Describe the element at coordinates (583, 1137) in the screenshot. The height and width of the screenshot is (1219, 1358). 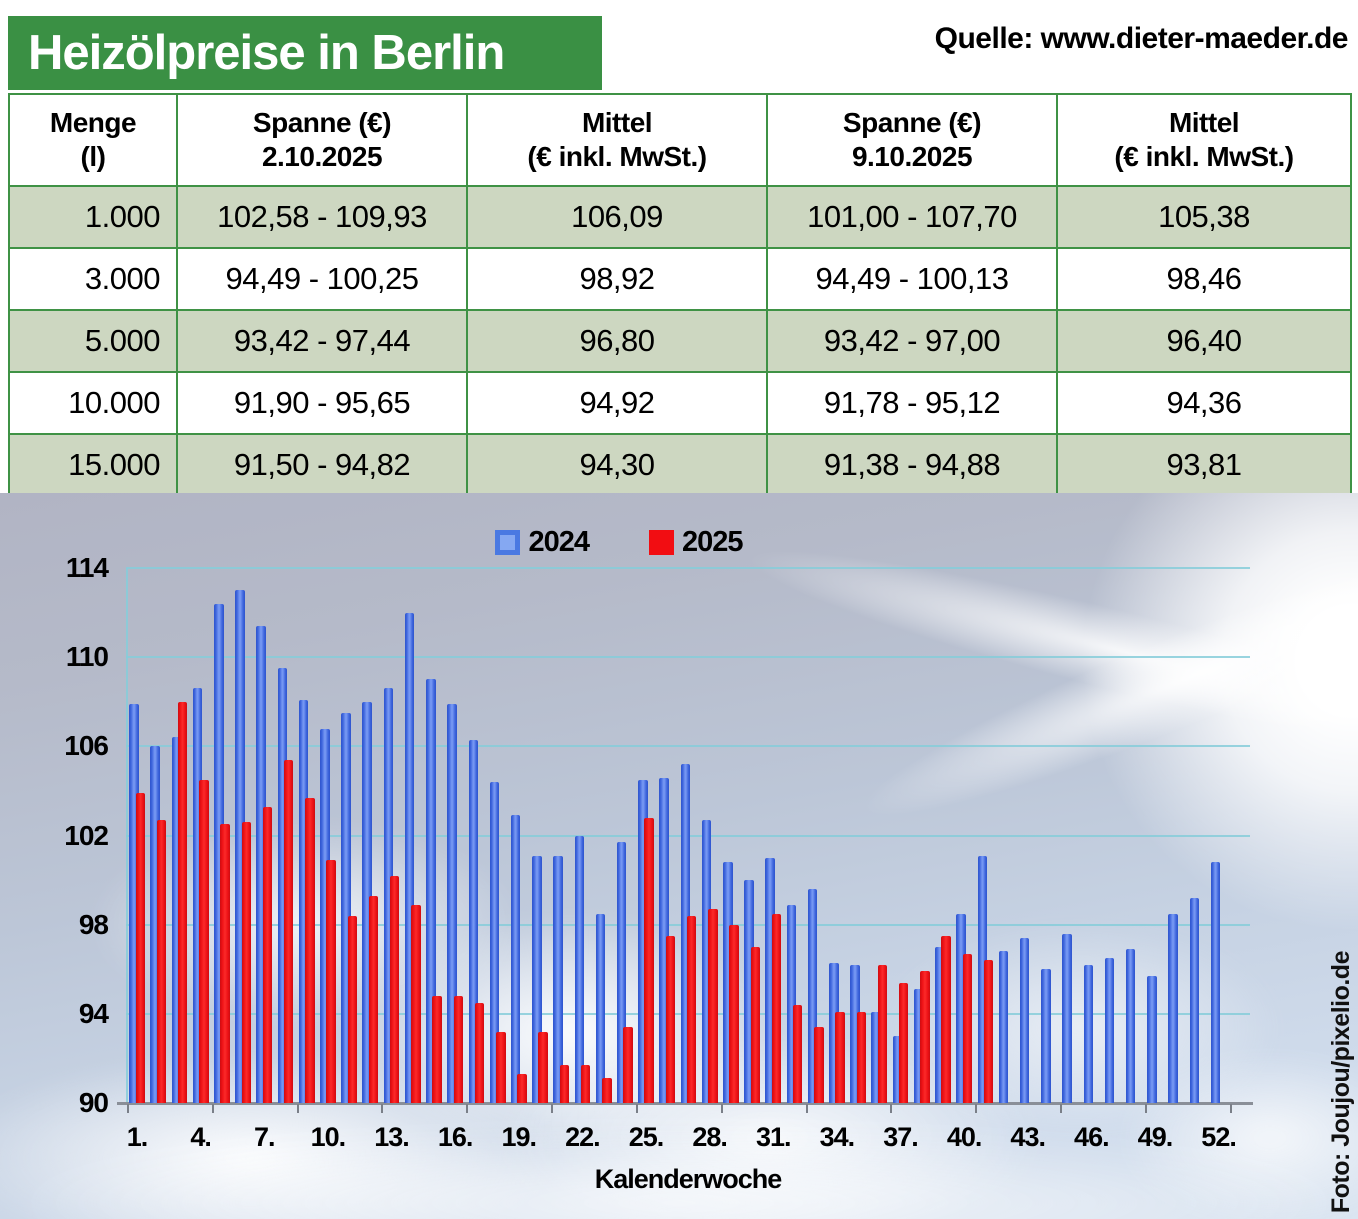
I see `x-axis-label: 22.` at that location.